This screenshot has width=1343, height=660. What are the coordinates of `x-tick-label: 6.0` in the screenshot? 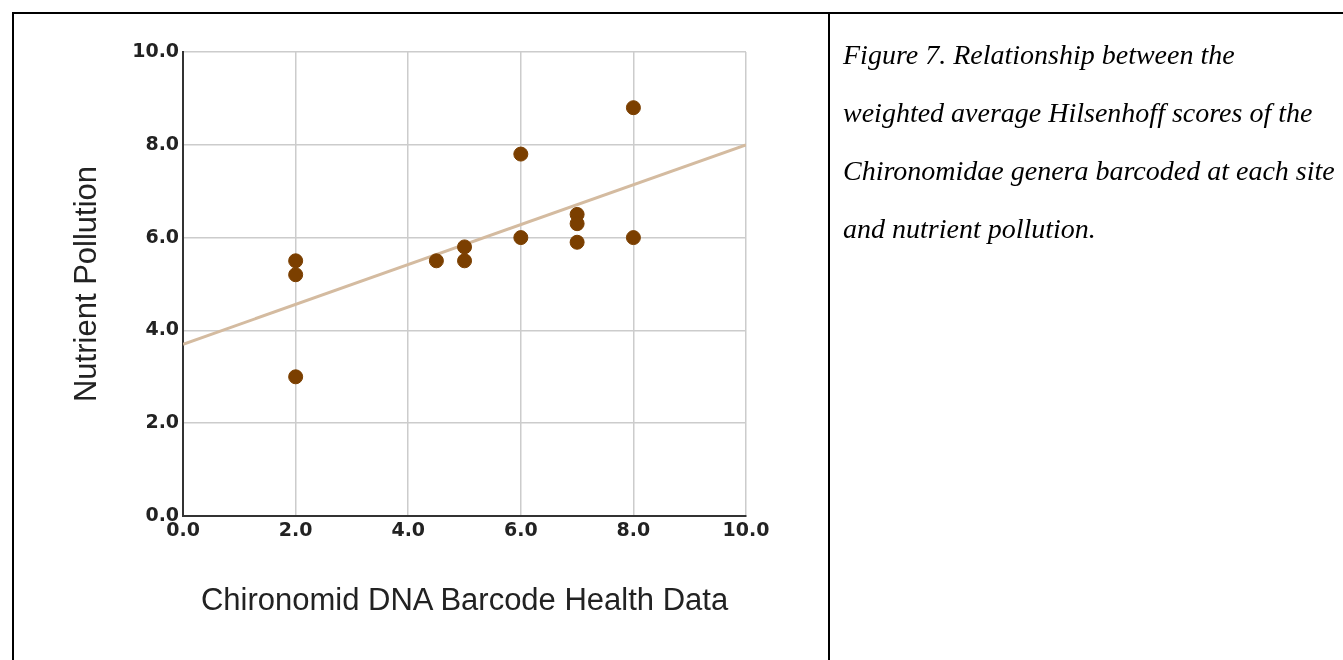 It's located at (521, 529).